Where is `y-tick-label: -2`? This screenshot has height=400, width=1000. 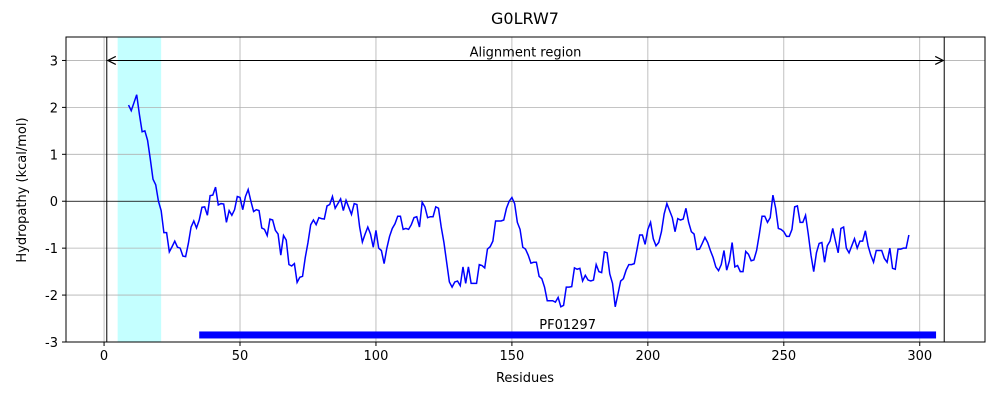
y-tick-label: -2 is located at coordinates (51, 296).